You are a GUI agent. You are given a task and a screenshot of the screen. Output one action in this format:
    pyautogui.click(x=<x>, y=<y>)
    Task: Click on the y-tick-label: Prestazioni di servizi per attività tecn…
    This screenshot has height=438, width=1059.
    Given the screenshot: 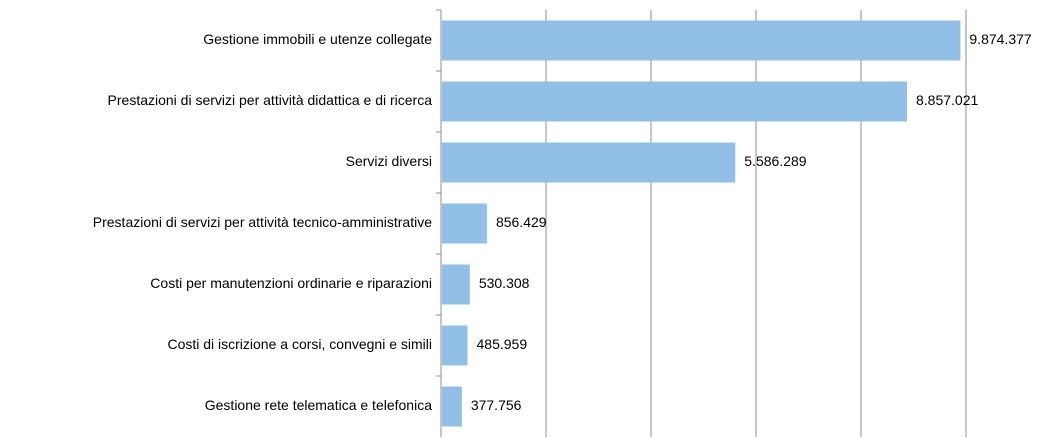 What is the action you would take?
    pyautogui.click(x=262, y=222)
    